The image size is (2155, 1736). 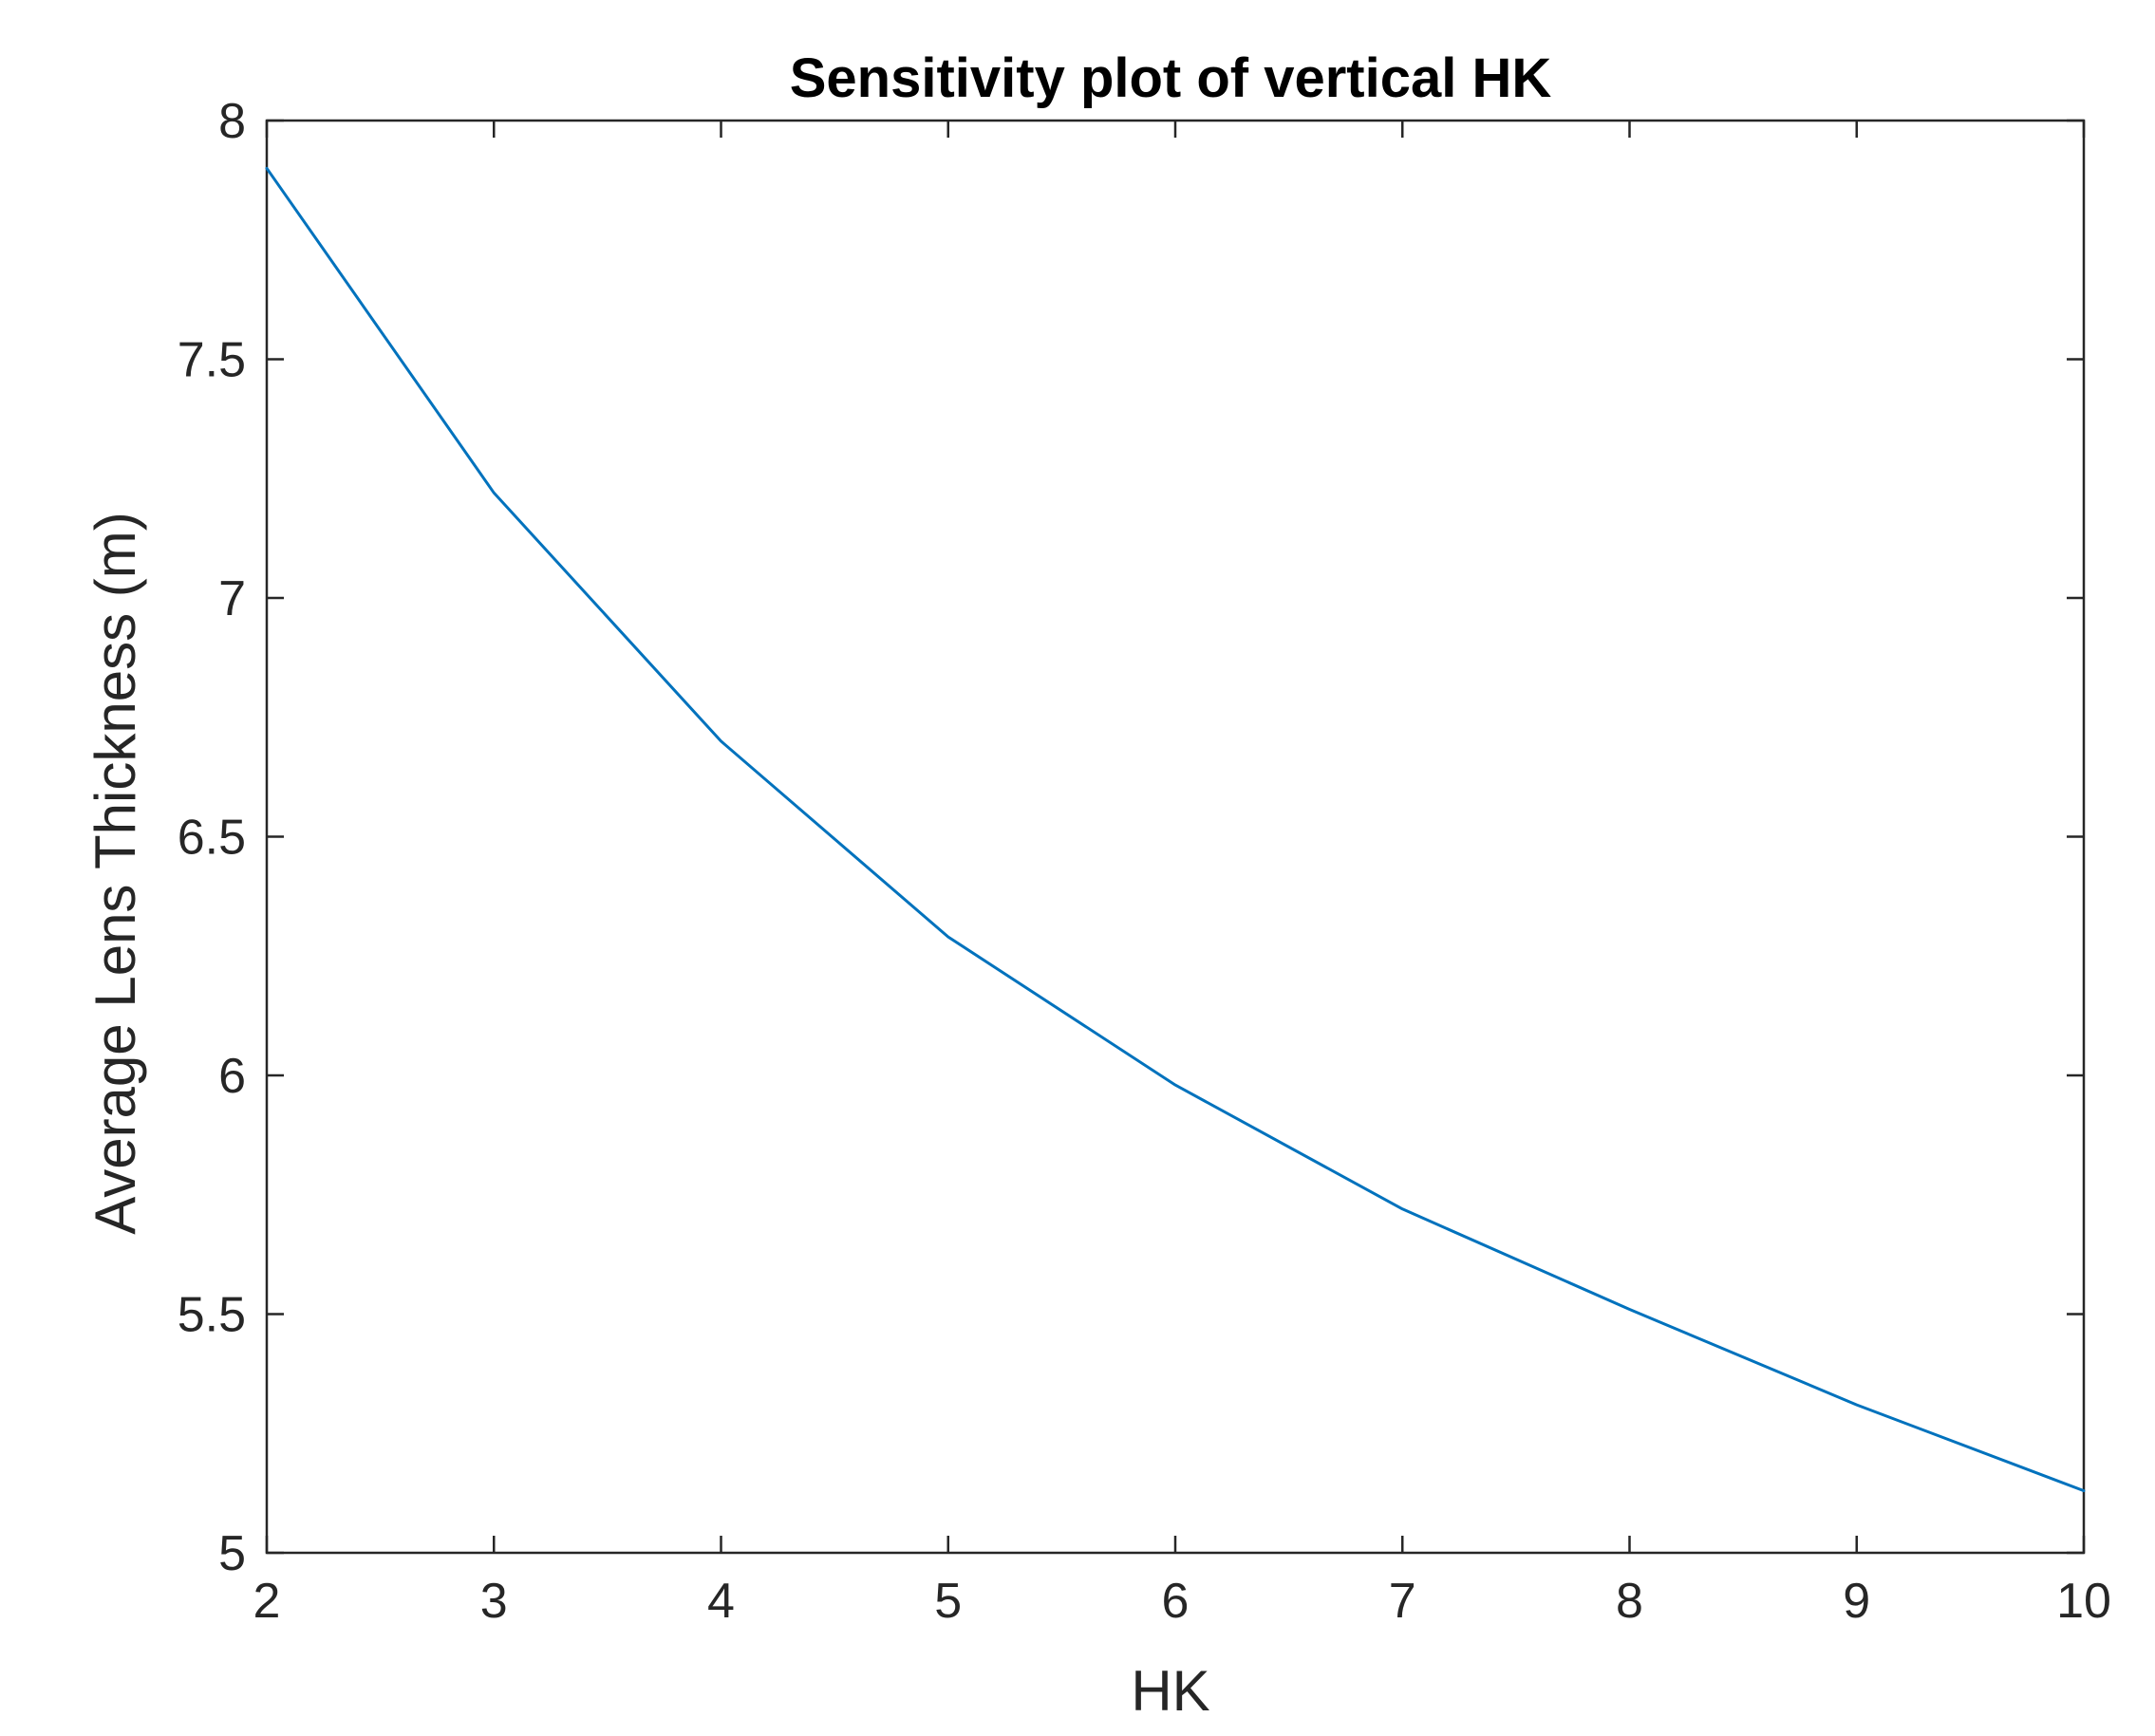 I want to click on x-axis-label: HK, so click(x=1170, y=1691).